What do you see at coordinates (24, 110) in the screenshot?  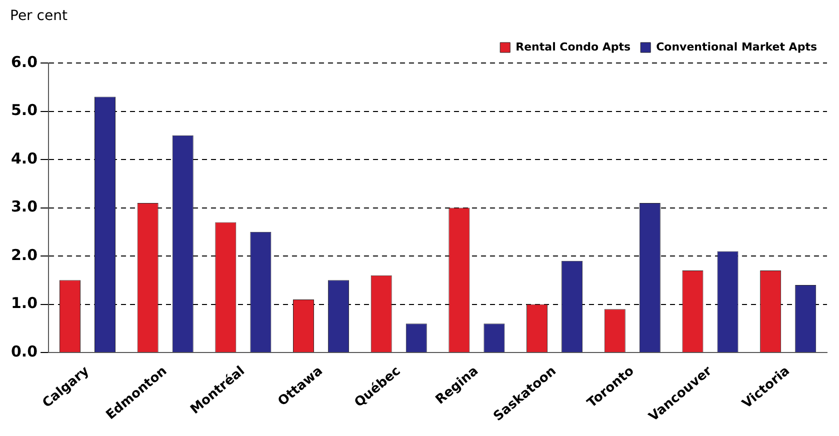 I see `y-tick-label: 5.0` at bounding box center [24, 110].